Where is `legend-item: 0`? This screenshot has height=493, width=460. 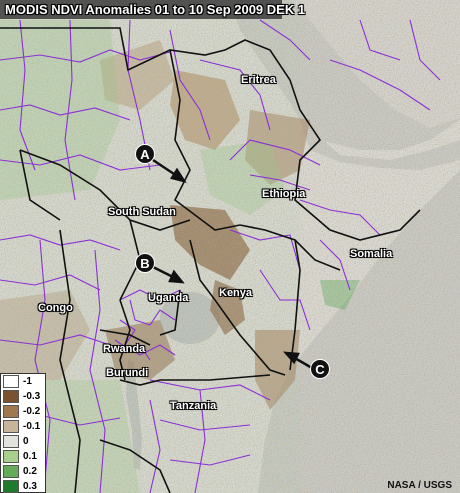 legend-item: 0 is located at coordinates (24, 441).